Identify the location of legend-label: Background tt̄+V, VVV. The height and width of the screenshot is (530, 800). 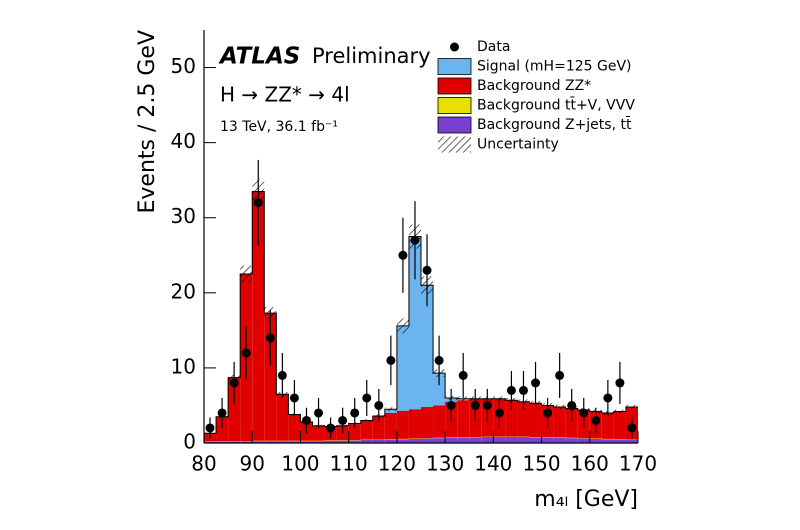
(556, 105).